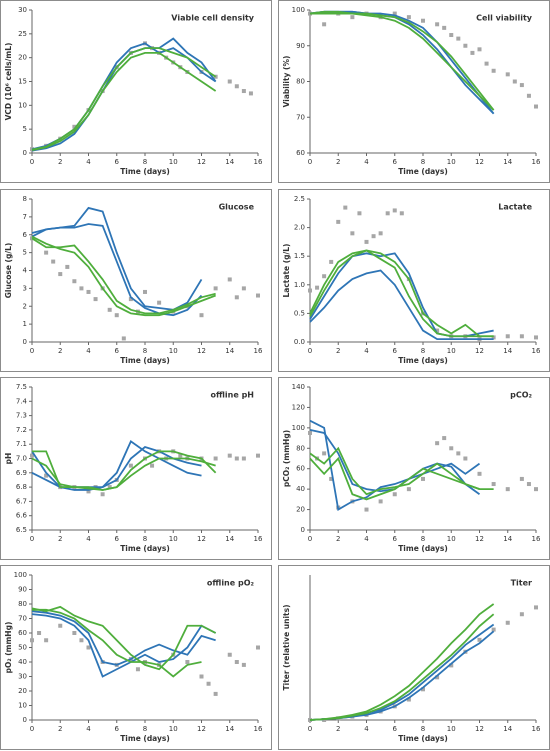  Describe the element at coordinates (21, 430) in the screenshot. I see `y-tick-label: 7.2` at that location.